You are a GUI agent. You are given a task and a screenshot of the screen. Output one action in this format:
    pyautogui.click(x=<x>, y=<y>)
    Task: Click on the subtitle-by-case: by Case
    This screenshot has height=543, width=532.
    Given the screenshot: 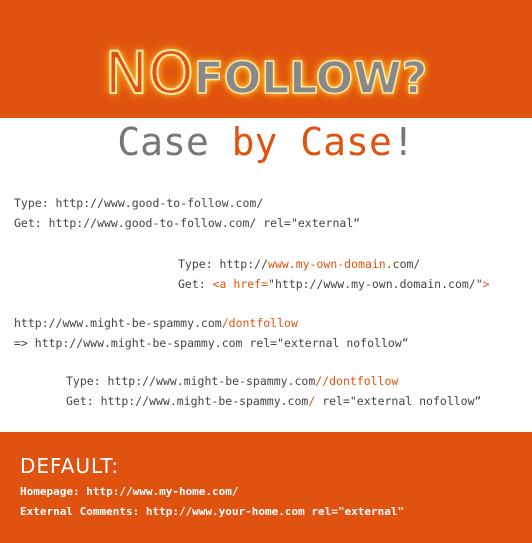 What is the action you would take?
    pyautogui.click(x=311, y=142)
    